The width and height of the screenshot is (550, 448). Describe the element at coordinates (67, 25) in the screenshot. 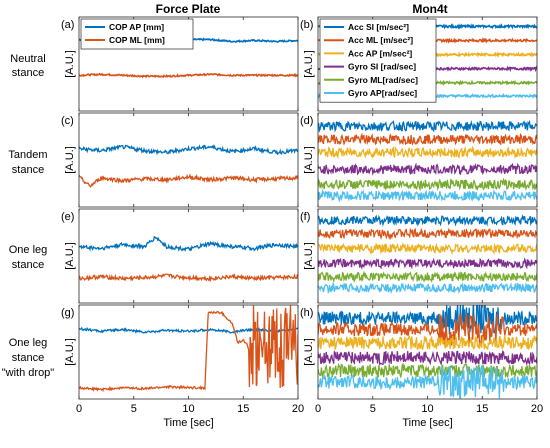

I see `panel-letter: (a)` at that location.